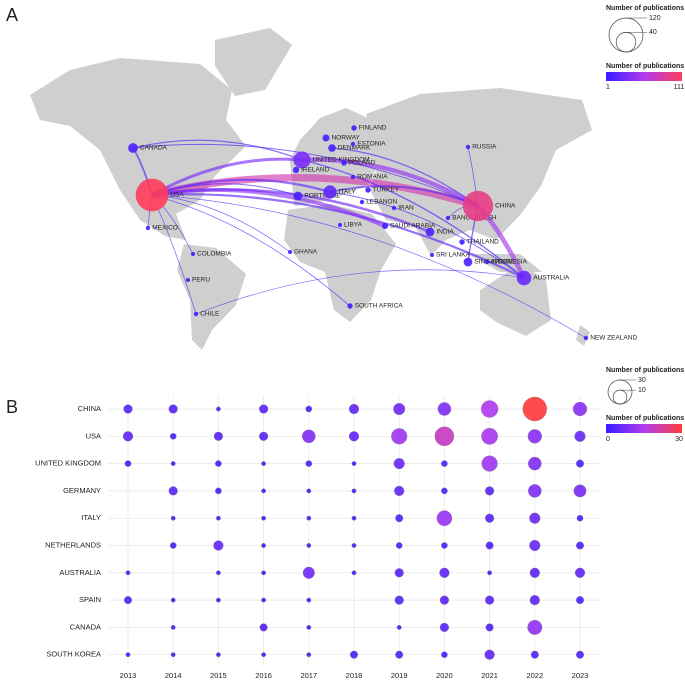 The height and width of the screenshot is (680, 685). What do you see at coordinates (90, 599) in the screenshot?
I see `row-label: SPAIN` at bounding box center [90, 599].